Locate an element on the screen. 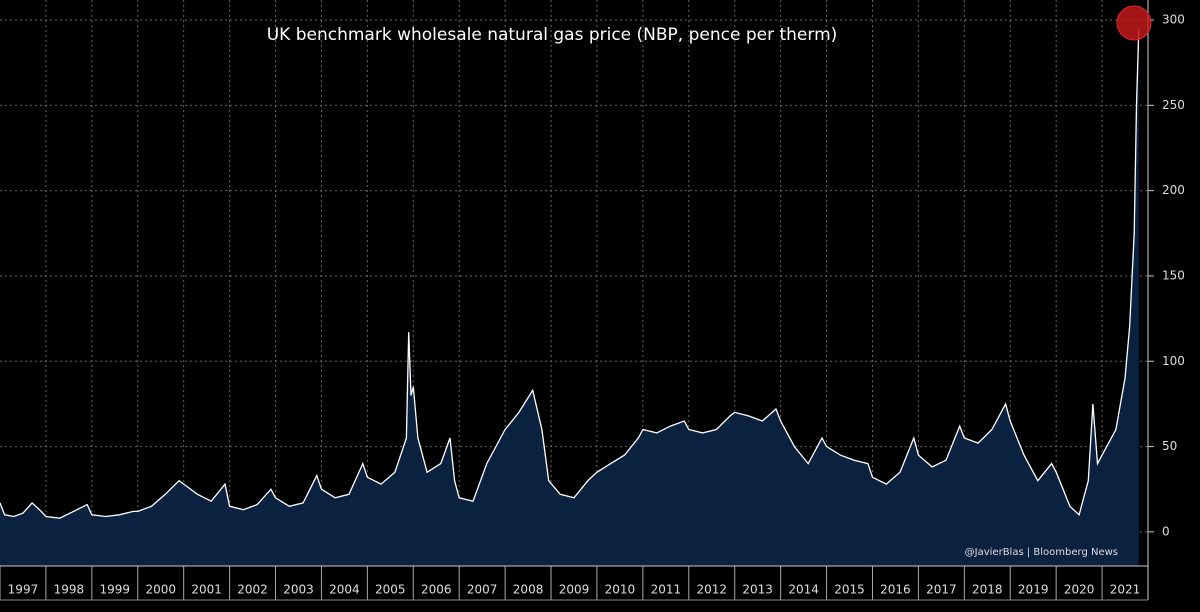 This screenshot has width=1200, height=612. x-tick-label: 2001 is located at coordinates (206, 590).